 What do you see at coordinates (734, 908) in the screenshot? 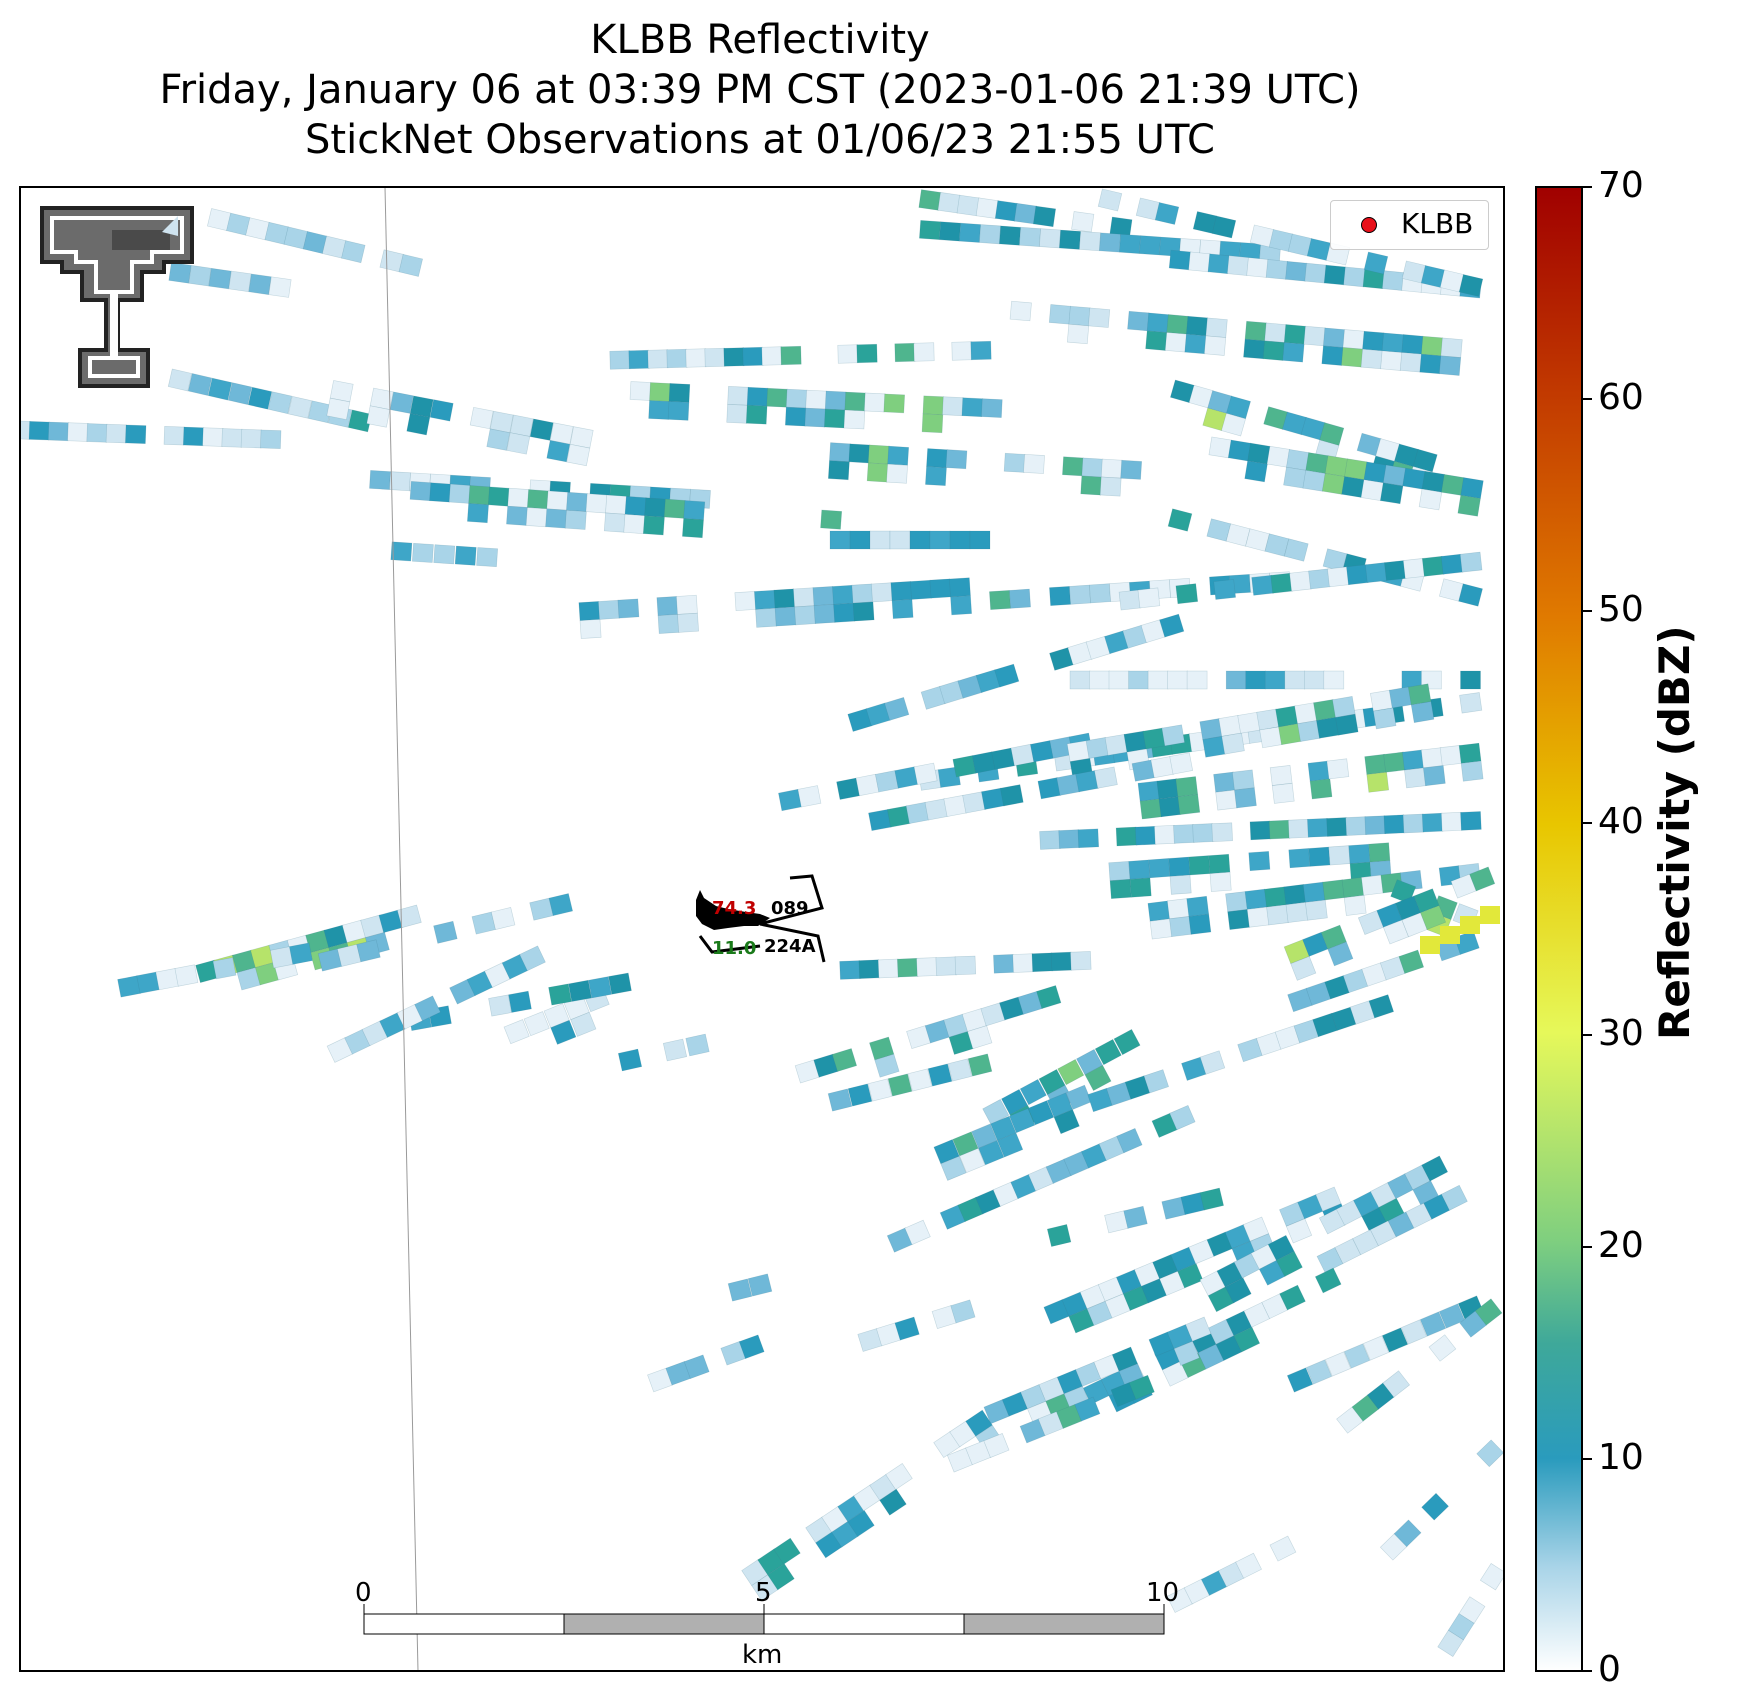
I see `station-temperature: 74.3` at bounding box center [734, 908].